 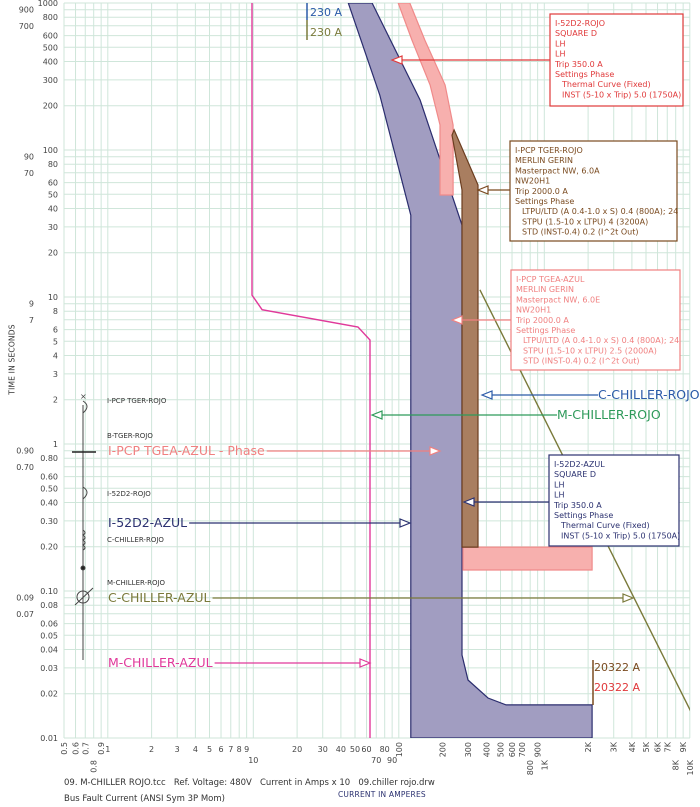 I want to click on x-tick-label: 80, so click(x=385, y=749).